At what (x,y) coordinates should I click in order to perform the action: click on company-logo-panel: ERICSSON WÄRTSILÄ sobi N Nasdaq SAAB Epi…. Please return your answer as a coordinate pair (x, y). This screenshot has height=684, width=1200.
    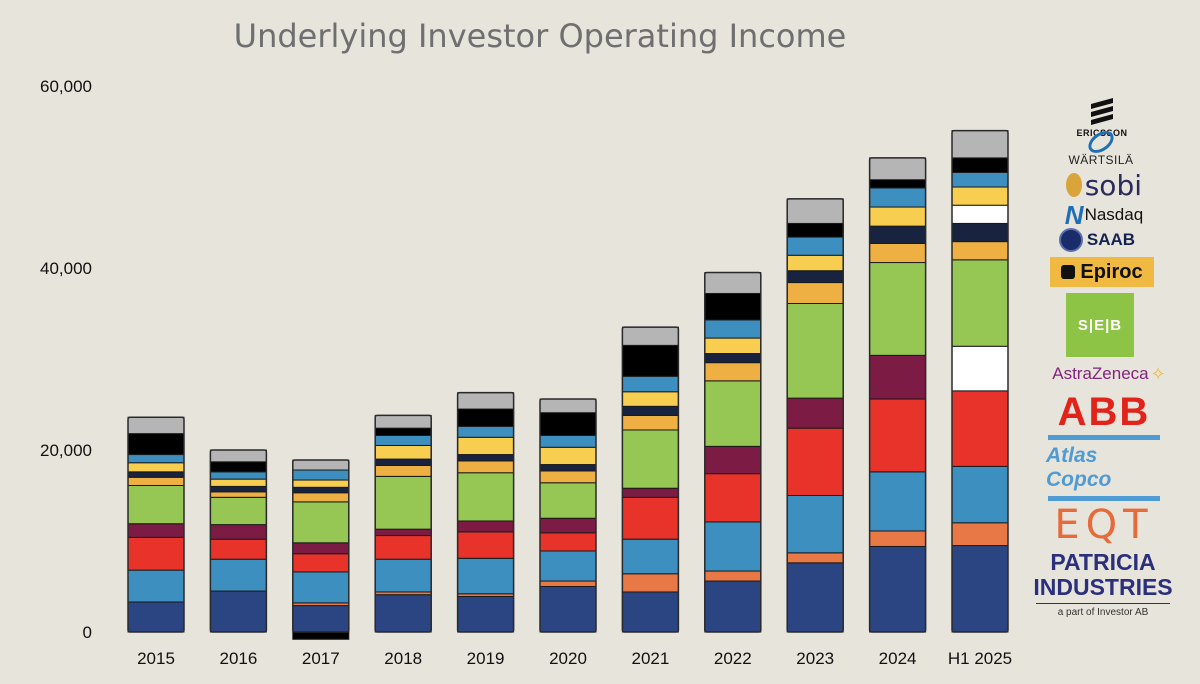
    Looking at the image, I should click on (1116, 360).